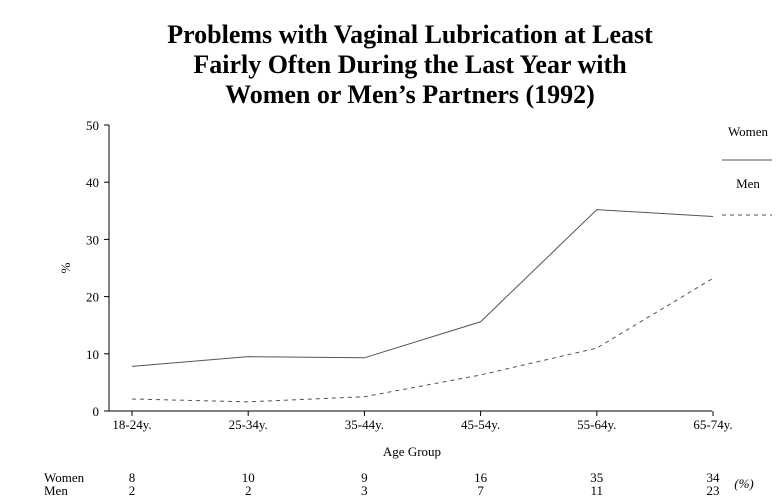  I want to click on legend: Women Men, so click(747, 170).